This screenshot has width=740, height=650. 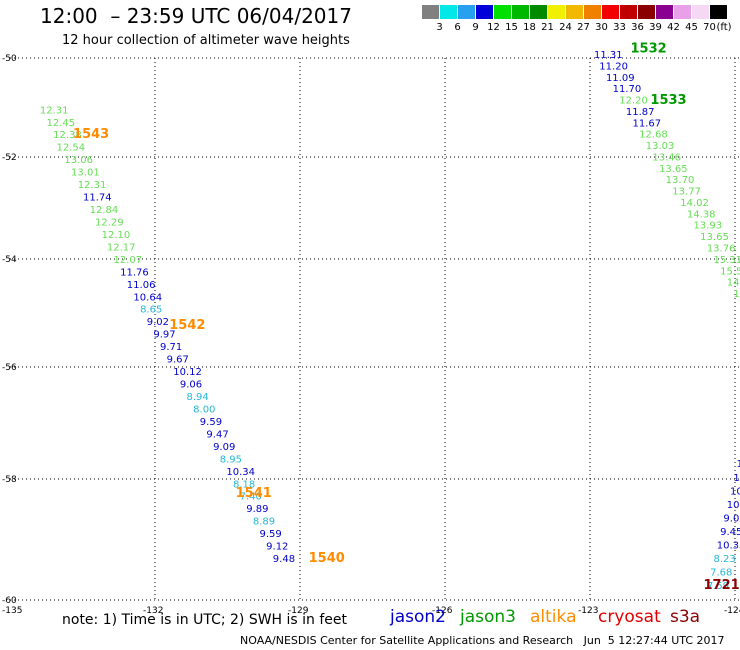 I want to click on swh-data-point: 7.68, so click(x=721, y=573).